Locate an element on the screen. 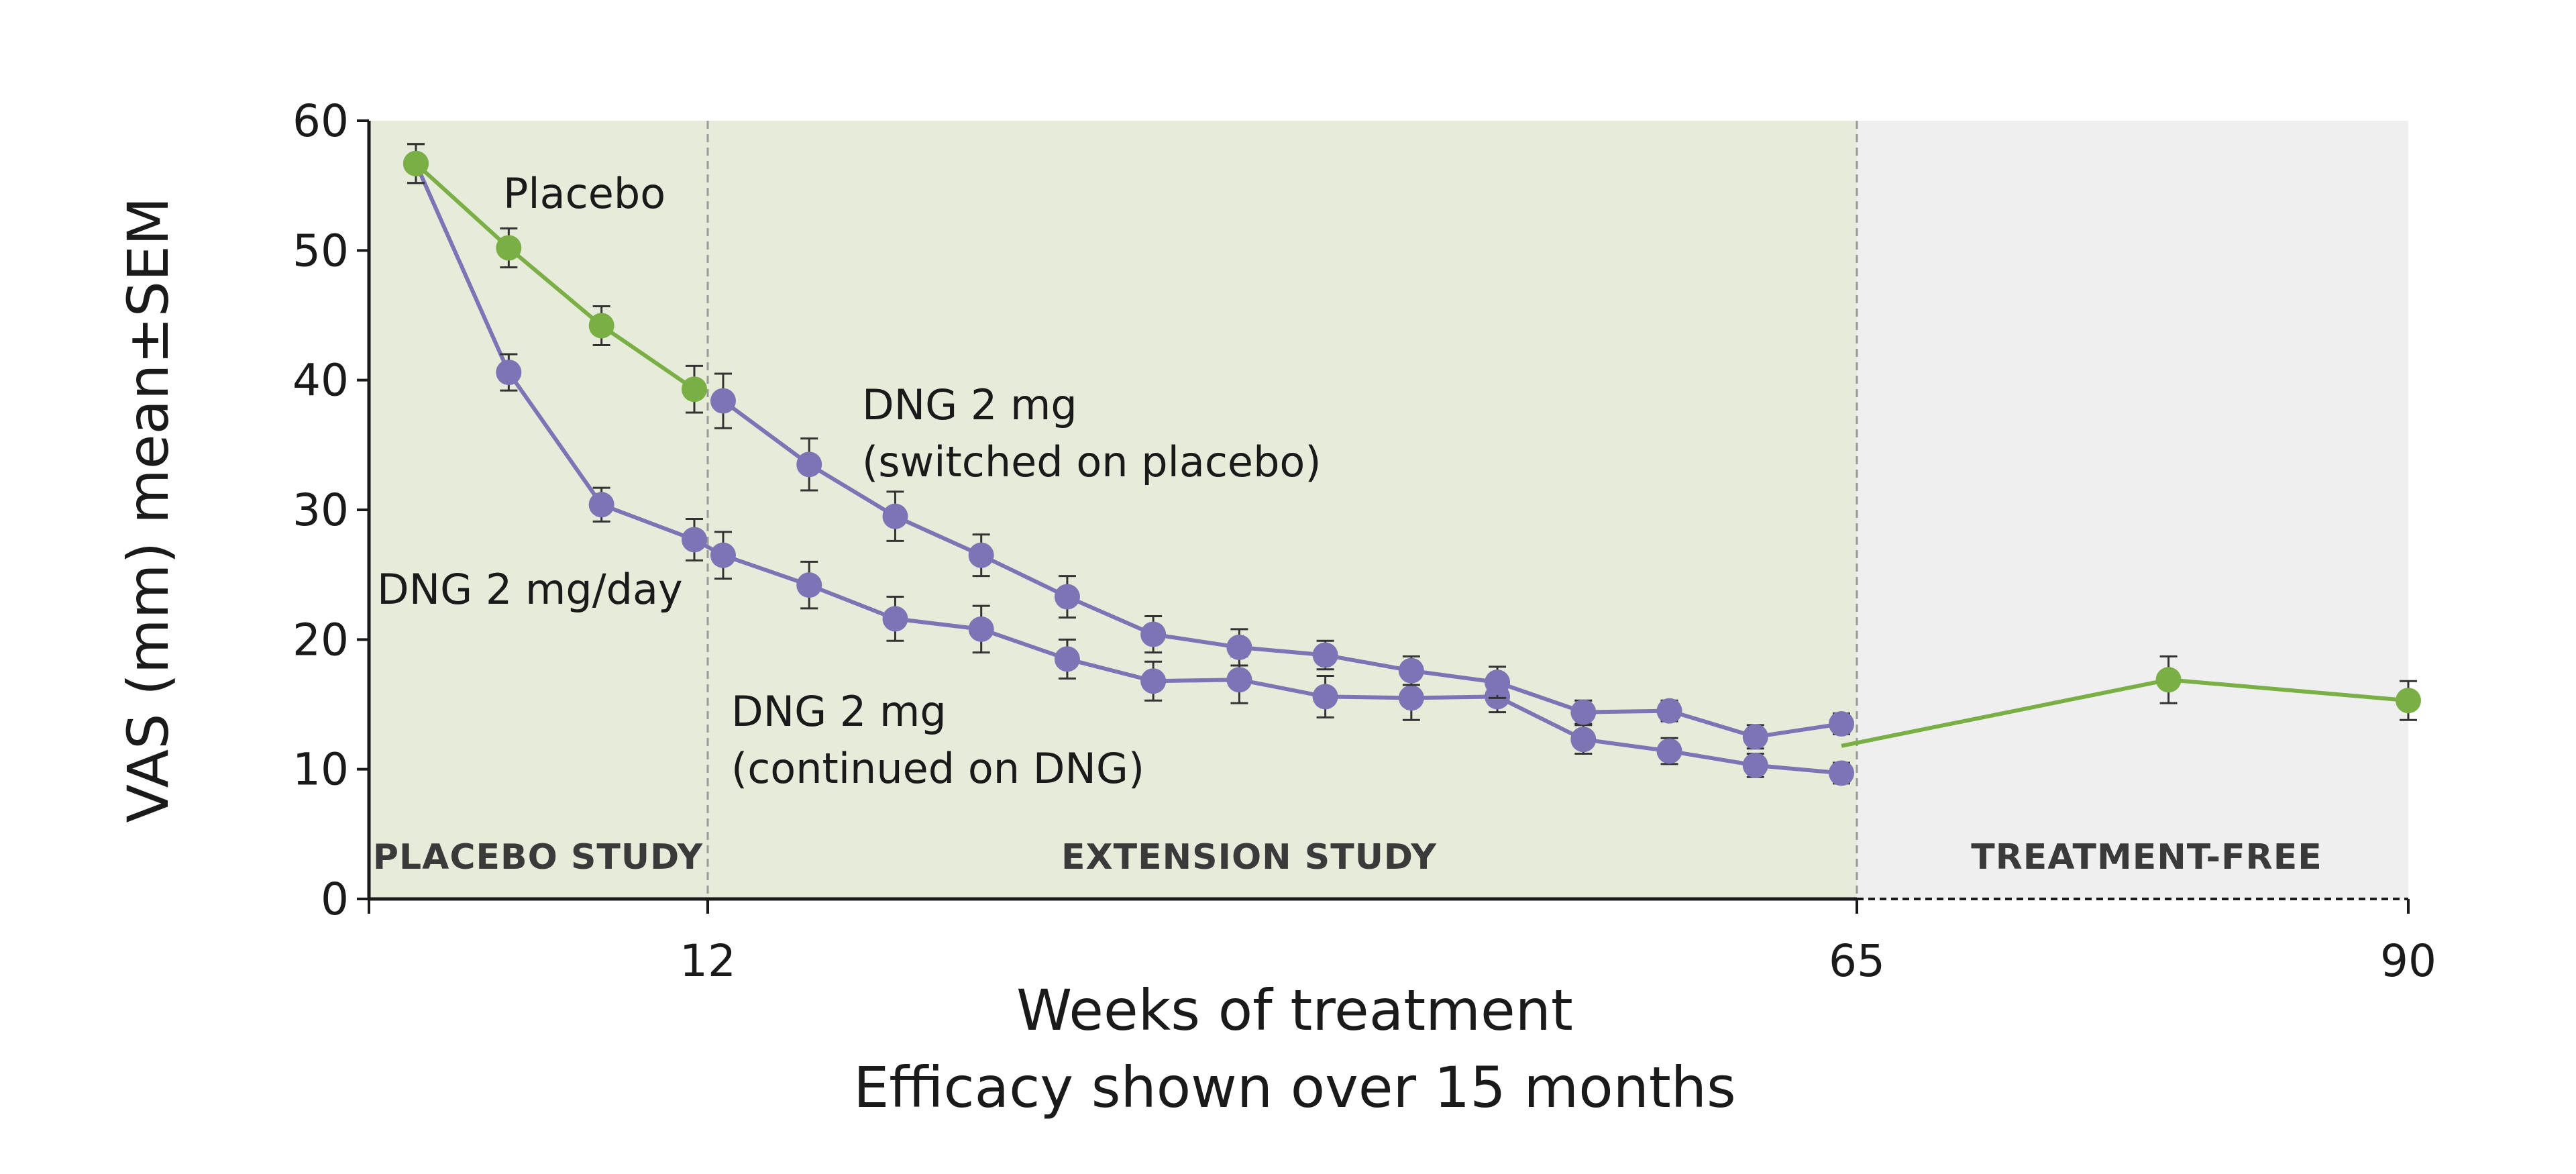 The image size is (2576, 1174). y-tick-label: 50 is located at coordinates (320, 250).